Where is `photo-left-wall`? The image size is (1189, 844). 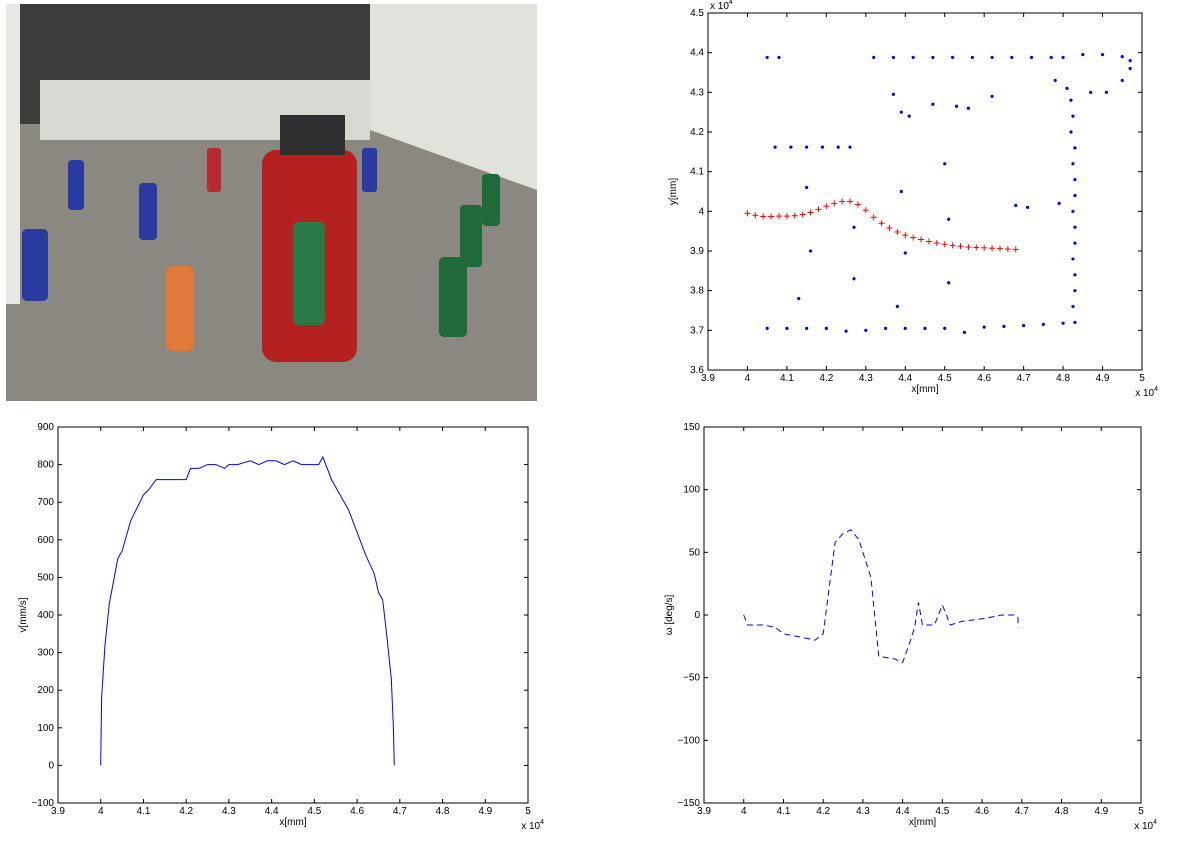 photo-left-wall is located at coordinates (13, 154).